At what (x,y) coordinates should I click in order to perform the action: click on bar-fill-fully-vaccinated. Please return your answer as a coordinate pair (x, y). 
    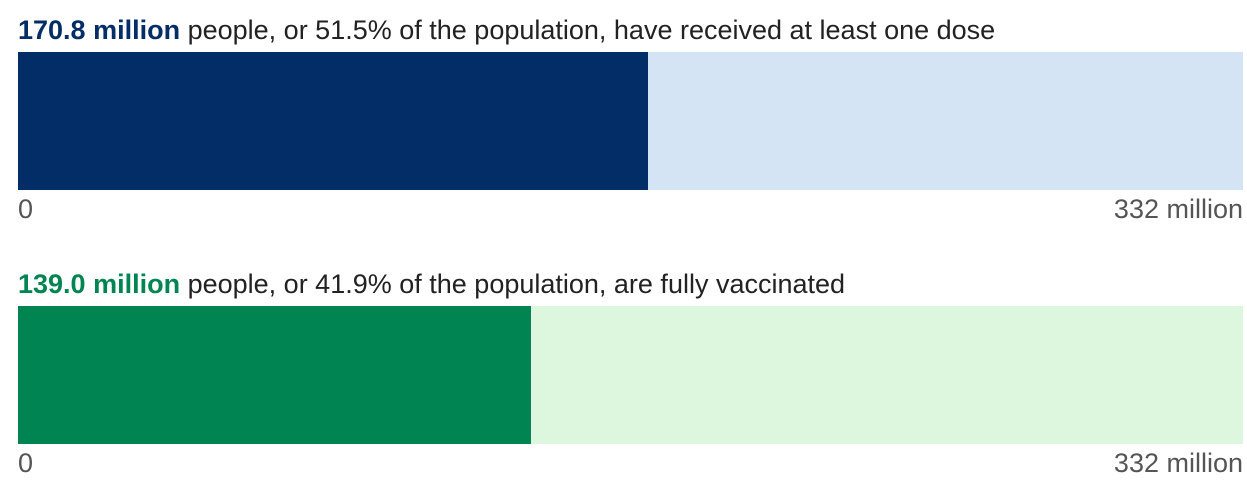
    Looking at the image, I should click on (274, 375).